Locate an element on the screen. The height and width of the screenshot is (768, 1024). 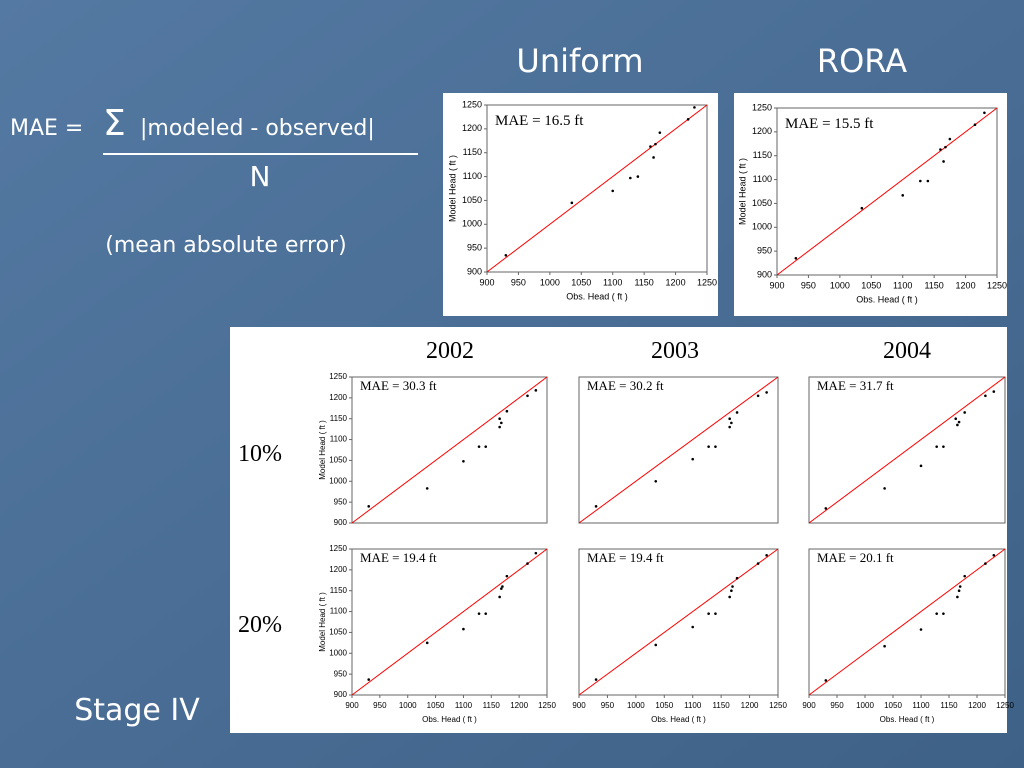
y-tick-label: 1200 is located at coordinates (338, 397).